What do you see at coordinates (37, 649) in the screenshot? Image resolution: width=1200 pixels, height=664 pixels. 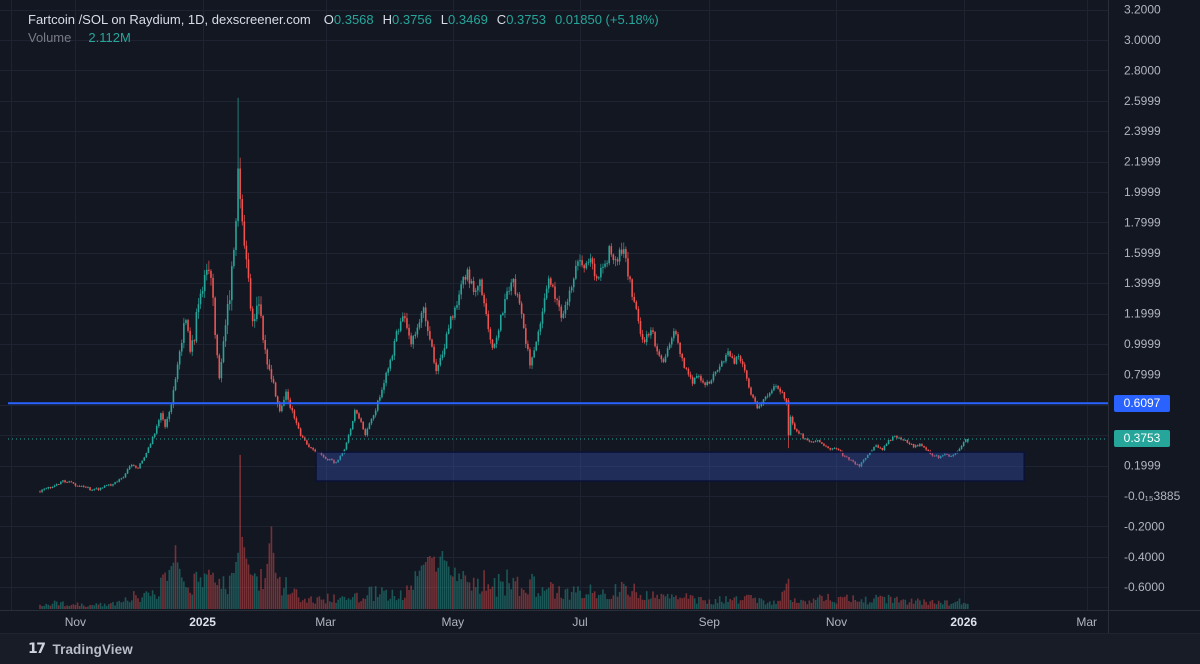 I see `tradingview-logo-icon: 17` at bounding box center [37, 649].